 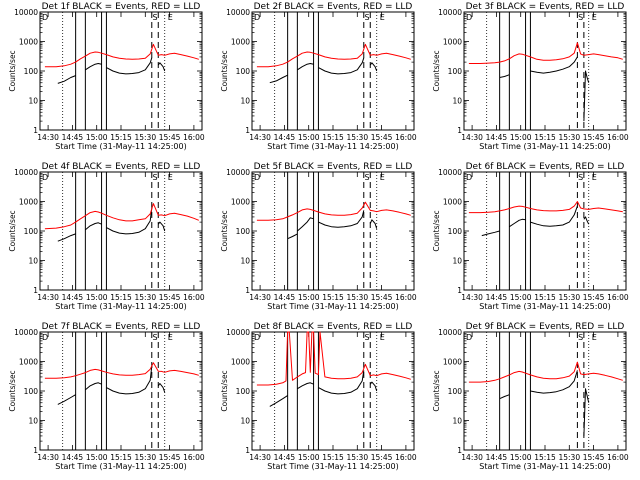 I want to click on chart-title: Det 5f BLACK = Events, RED = LLD, so click(x=333, y=167).